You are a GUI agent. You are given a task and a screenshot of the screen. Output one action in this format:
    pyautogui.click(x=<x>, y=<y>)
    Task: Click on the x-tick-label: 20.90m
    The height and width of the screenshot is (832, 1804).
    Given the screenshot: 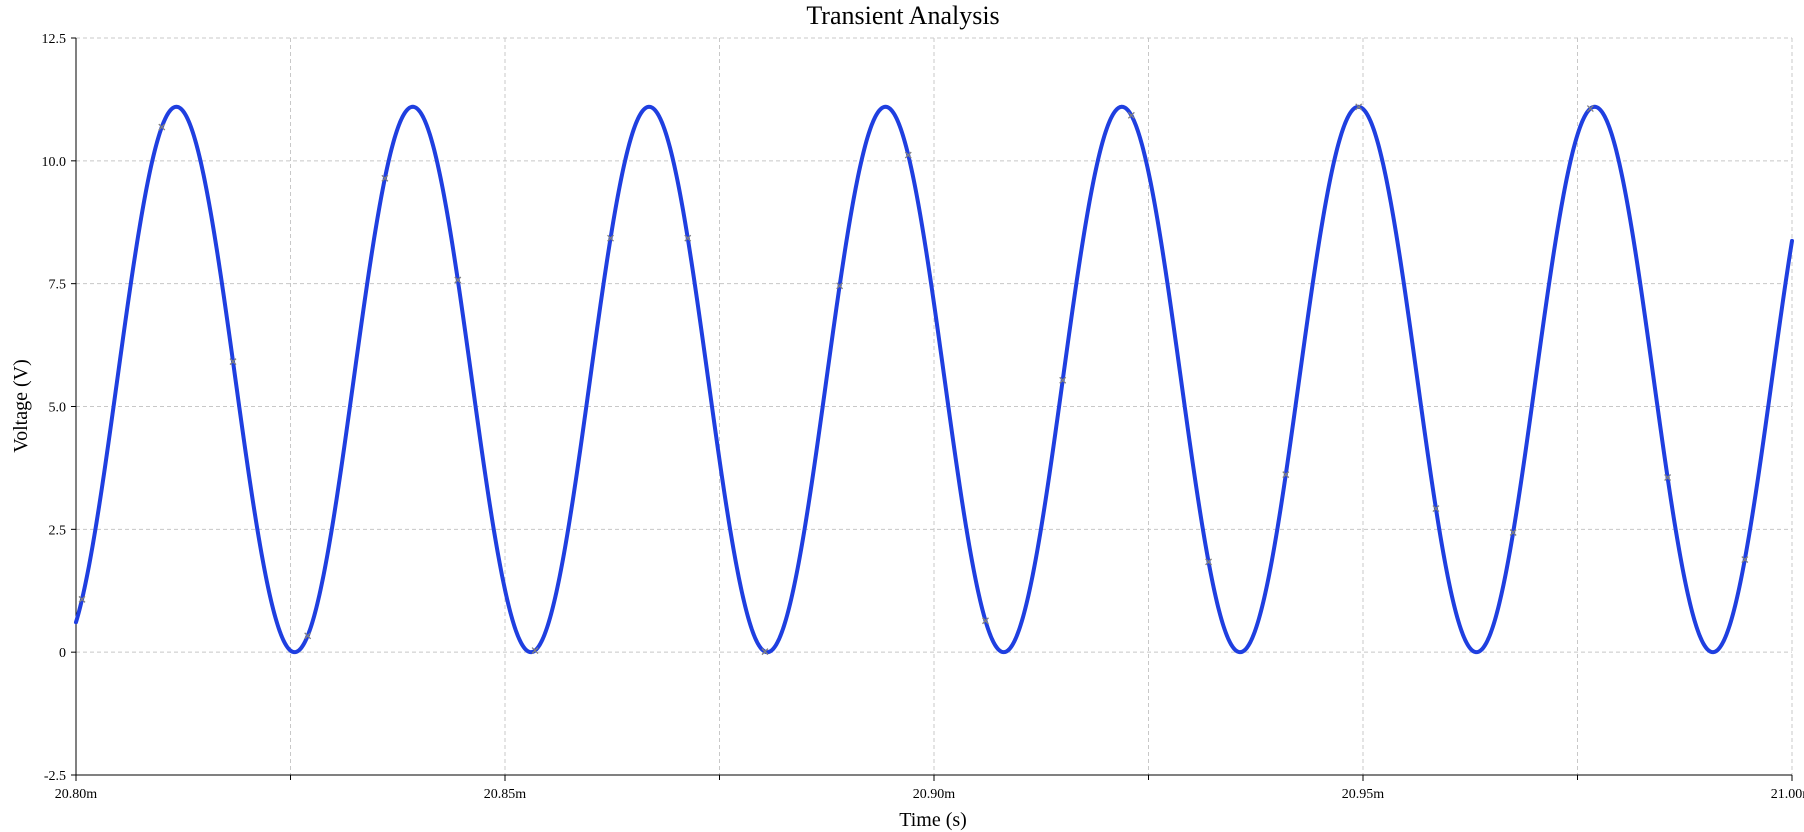 What is the action you would take?
    pyautogui.click(x=934, y=794)
    